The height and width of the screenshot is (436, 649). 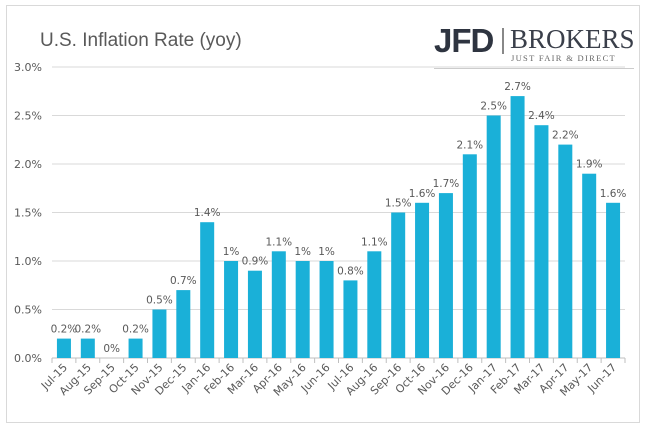 What do you see at coordinates (28, 261) in the screenshot?
I see `y-tick-label: 1.0%` at bounding box center [28, 261].